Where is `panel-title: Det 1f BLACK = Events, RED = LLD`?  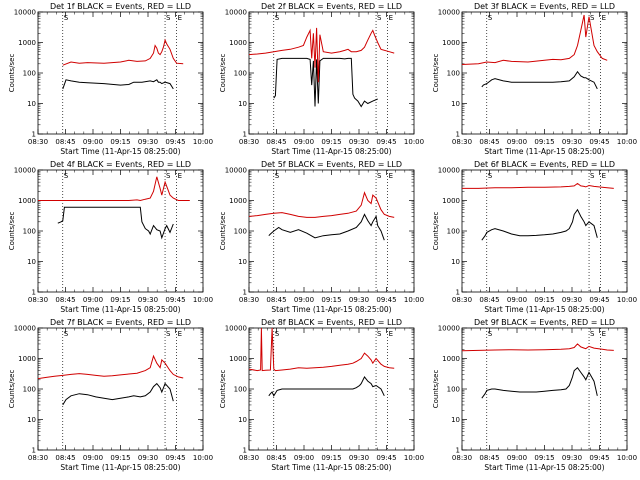
panel-title: Det 1f BLACK = Events, RED = LLD is located at coordinates (120, 6).